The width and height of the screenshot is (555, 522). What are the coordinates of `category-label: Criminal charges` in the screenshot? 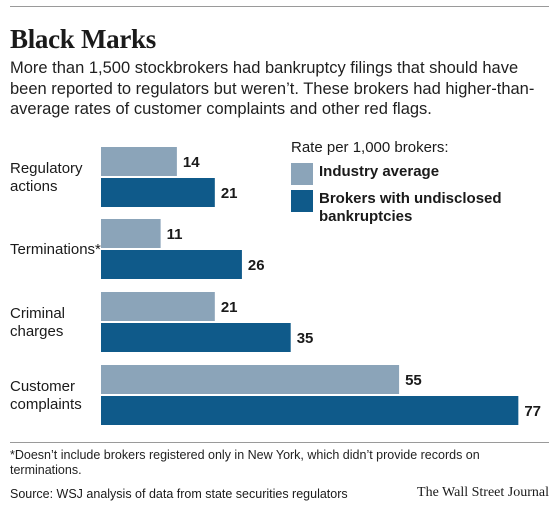 It's located at (37, 322).